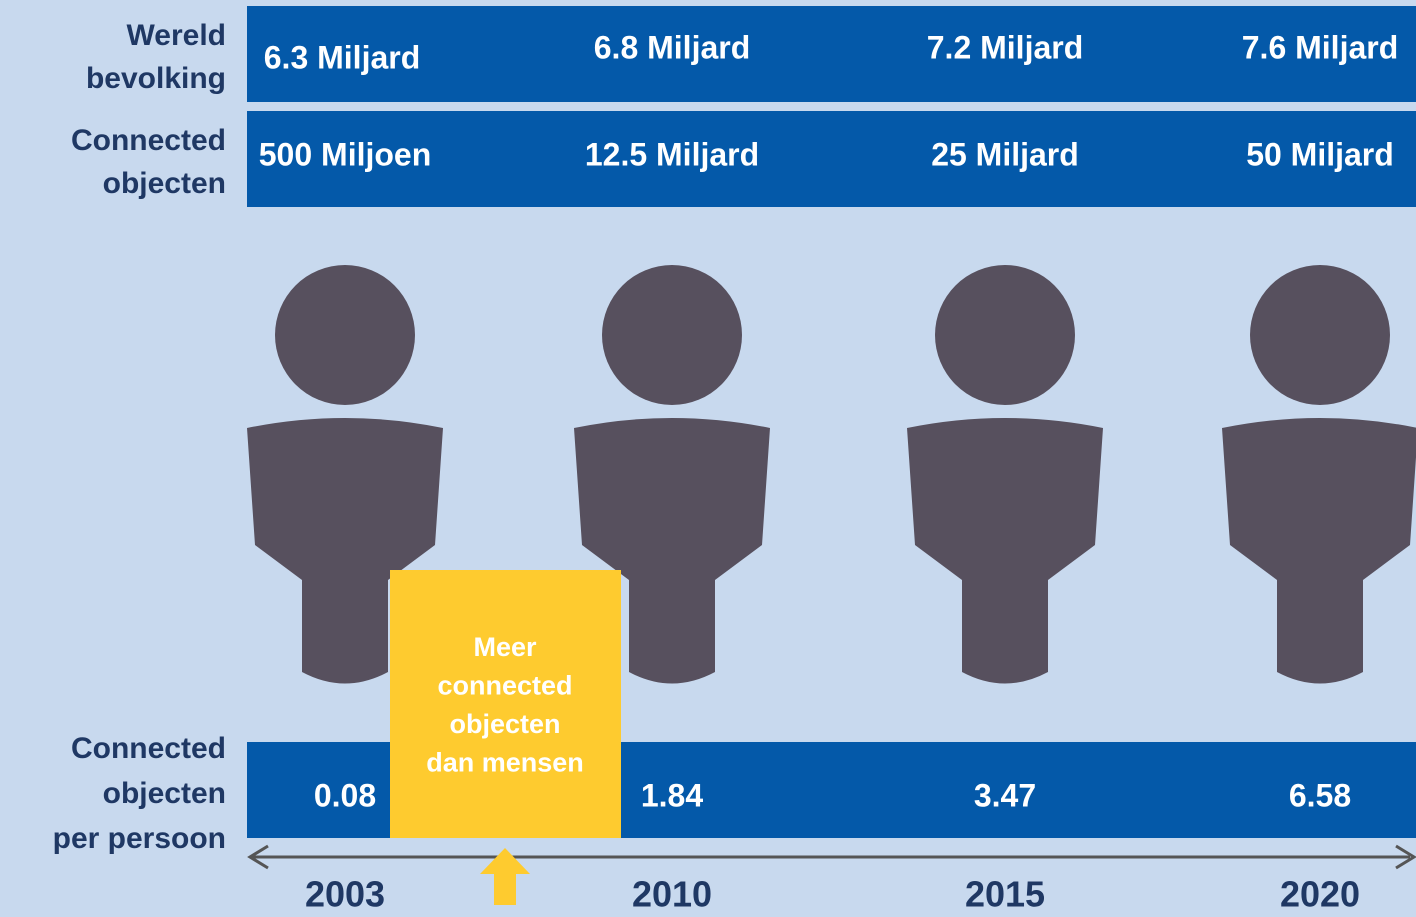 This screenshot has width=1416, height=917. What do you see at coordinates (505, 876) in the screenshot?
I see `callout-arrow` at bounding box center [505, 876].